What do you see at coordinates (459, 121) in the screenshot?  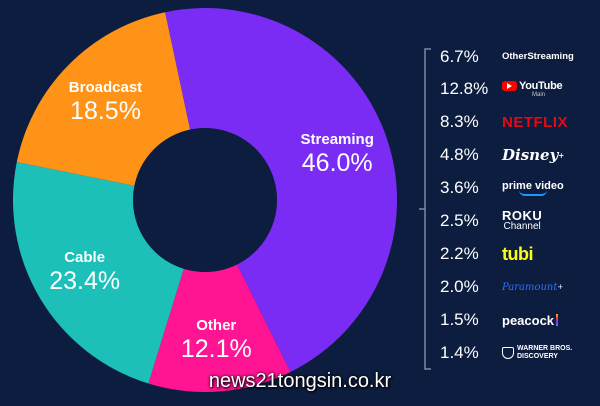 I see `legend-value: 8.3%` at bounding box center [459, 121].